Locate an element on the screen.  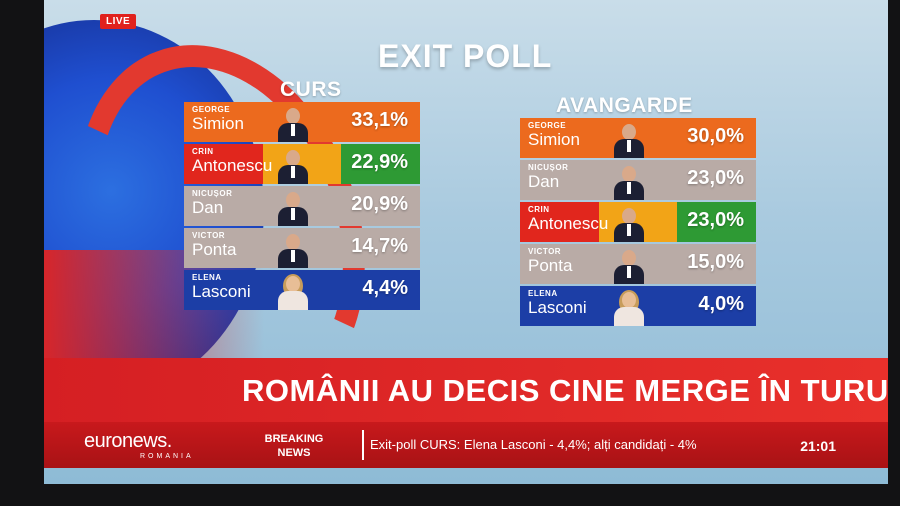
candidate-percentage: 4,0% is located at coordinates (721, 304).